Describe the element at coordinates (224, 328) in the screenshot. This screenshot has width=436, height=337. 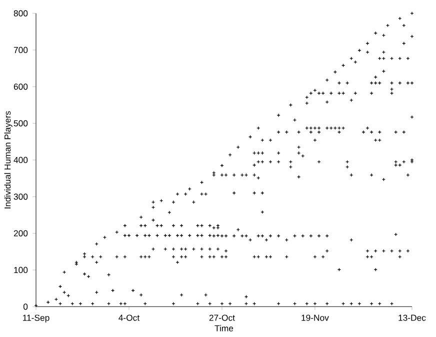
I see `x-axis-title: Time` at that location.